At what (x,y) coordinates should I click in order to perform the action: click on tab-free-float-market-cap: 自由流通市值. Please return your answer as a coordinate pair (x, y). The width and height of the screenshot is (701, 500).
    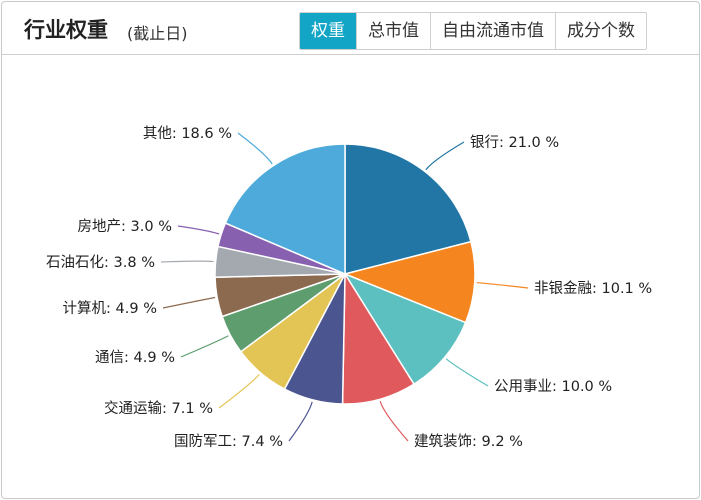
    Looking at the image, I should click on (492, 31).